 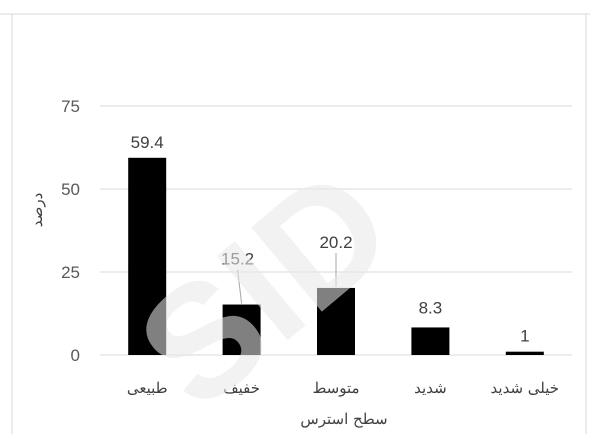 What do you see at coordinates (70, 106) in the screenshot?
I see `y-tick-label: 75` at bounding box center [70, 106].